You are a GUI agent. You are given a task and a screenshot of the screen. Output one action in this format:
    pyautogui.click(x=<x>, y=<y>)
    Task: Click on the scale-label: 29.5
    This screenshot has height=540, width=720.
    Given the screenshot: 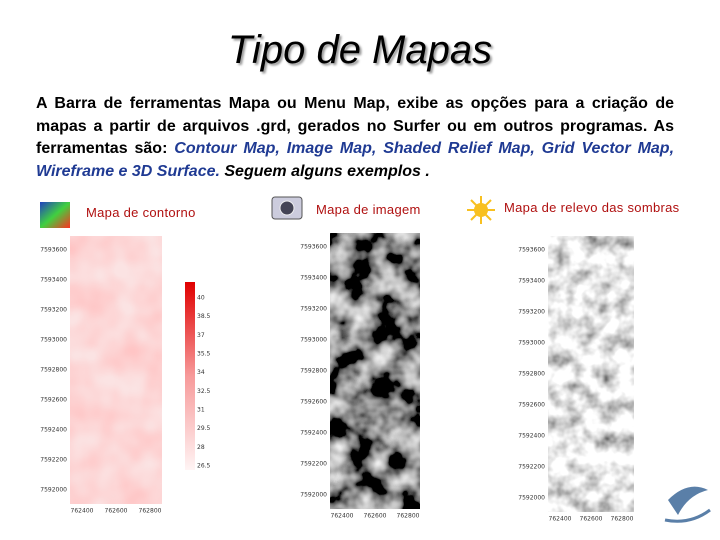 What is the action you would take?
    pyautogui.click(x=204, y=428)
    